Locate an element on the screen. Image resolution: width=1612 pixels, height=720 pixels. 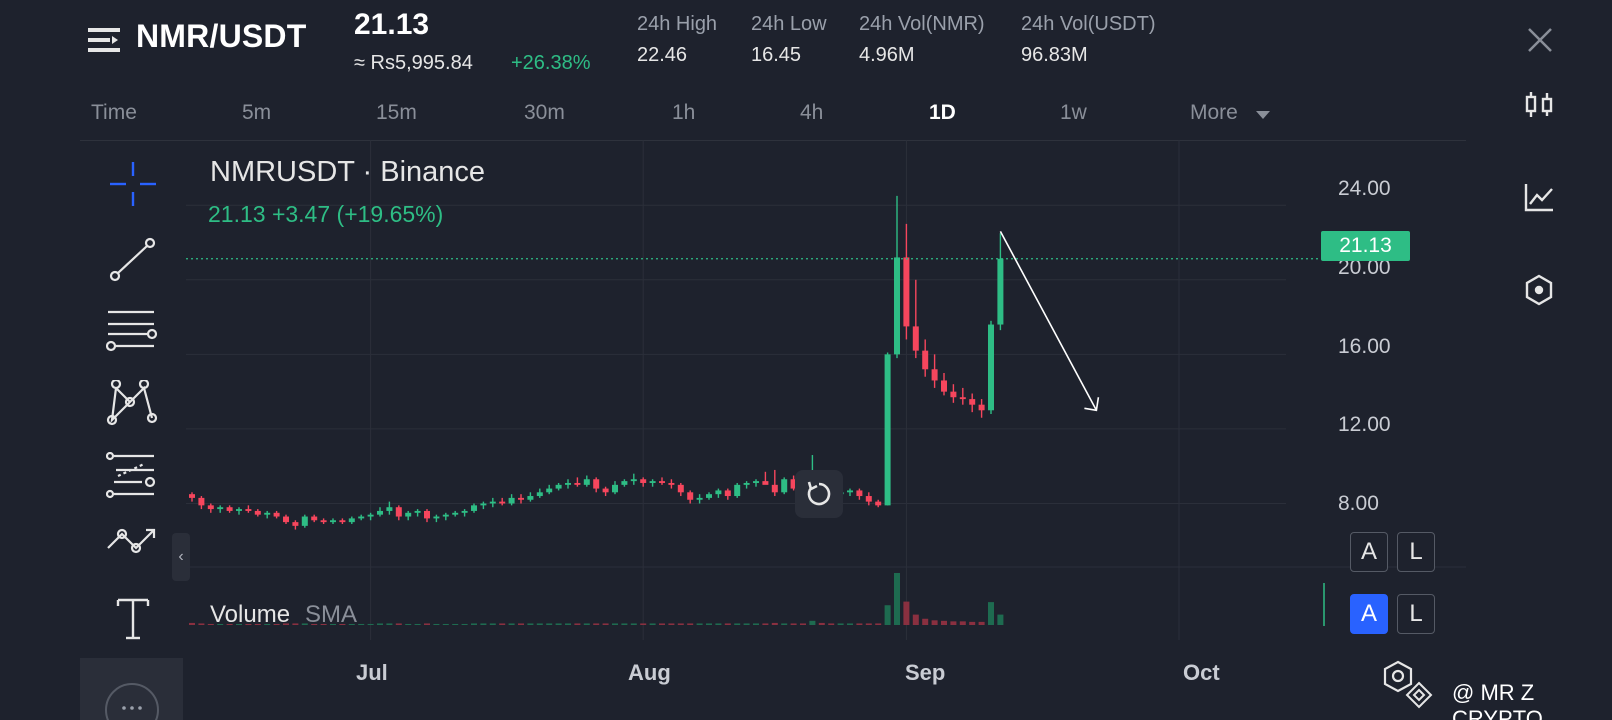
pattern-tool-icon is located at coordinates (133, 406).